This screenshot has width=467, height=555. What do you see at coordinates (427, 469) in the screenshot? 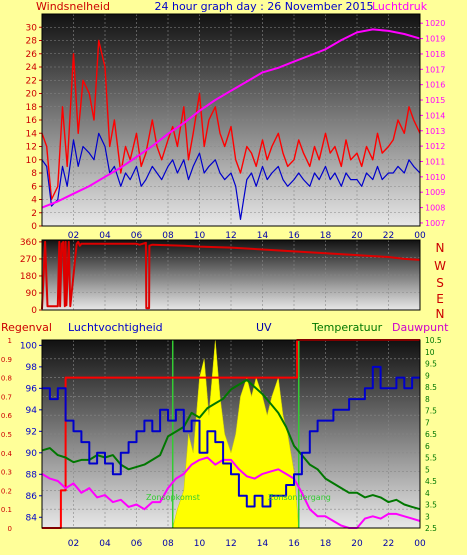
I see `temperature-y-tick: 5` at bounding box center [427, 469].